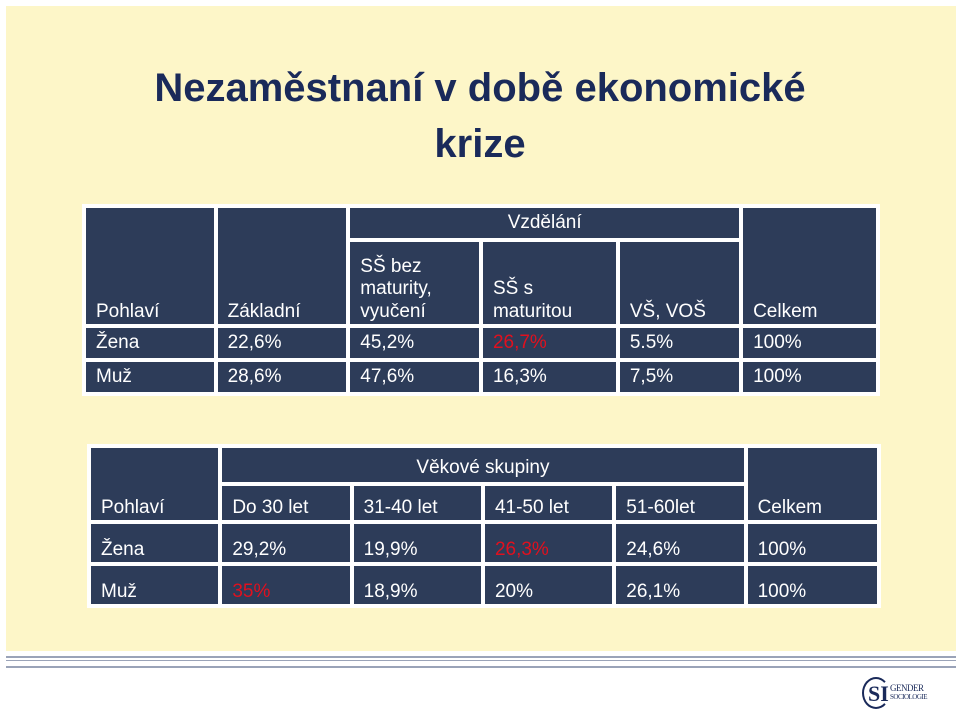  Describe the element at coordinates (481, 343) in the screenshot. I see `table-row: Žena 22,6% 45,2% 26,7% 5.5% 100%` at that location.